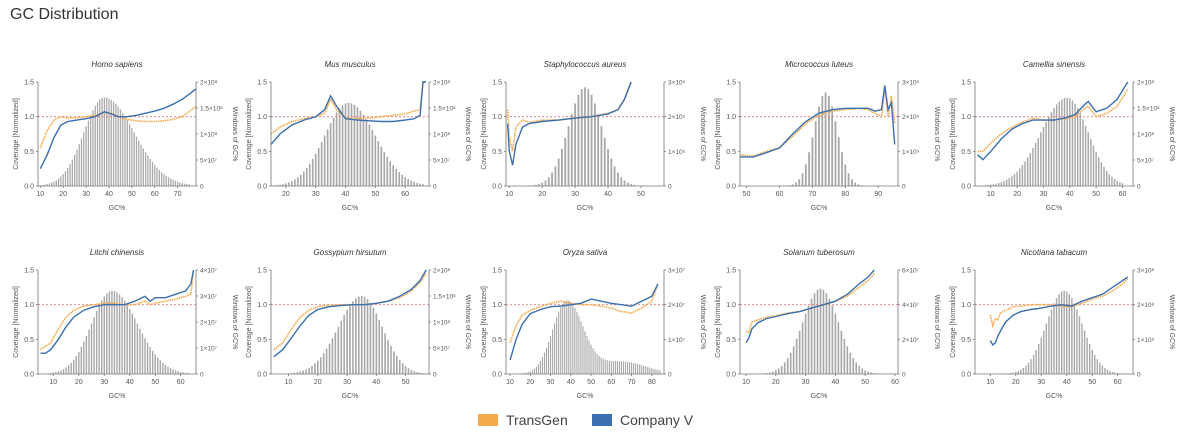 The image size is (1190, 437). I want to click on y2-tick-label: 6×10⁷, so click(911, 271).